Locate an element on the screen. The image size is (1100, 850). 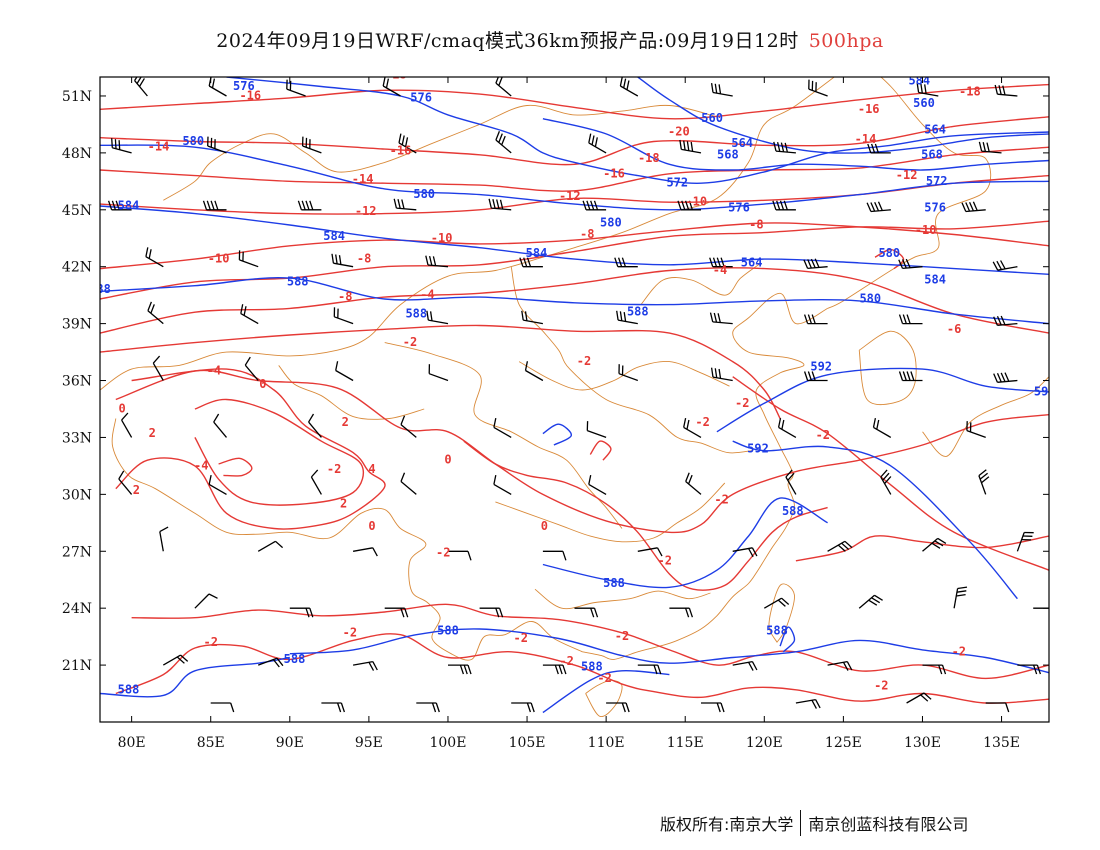
height-label: 572 is located at coordinates (937, 181).